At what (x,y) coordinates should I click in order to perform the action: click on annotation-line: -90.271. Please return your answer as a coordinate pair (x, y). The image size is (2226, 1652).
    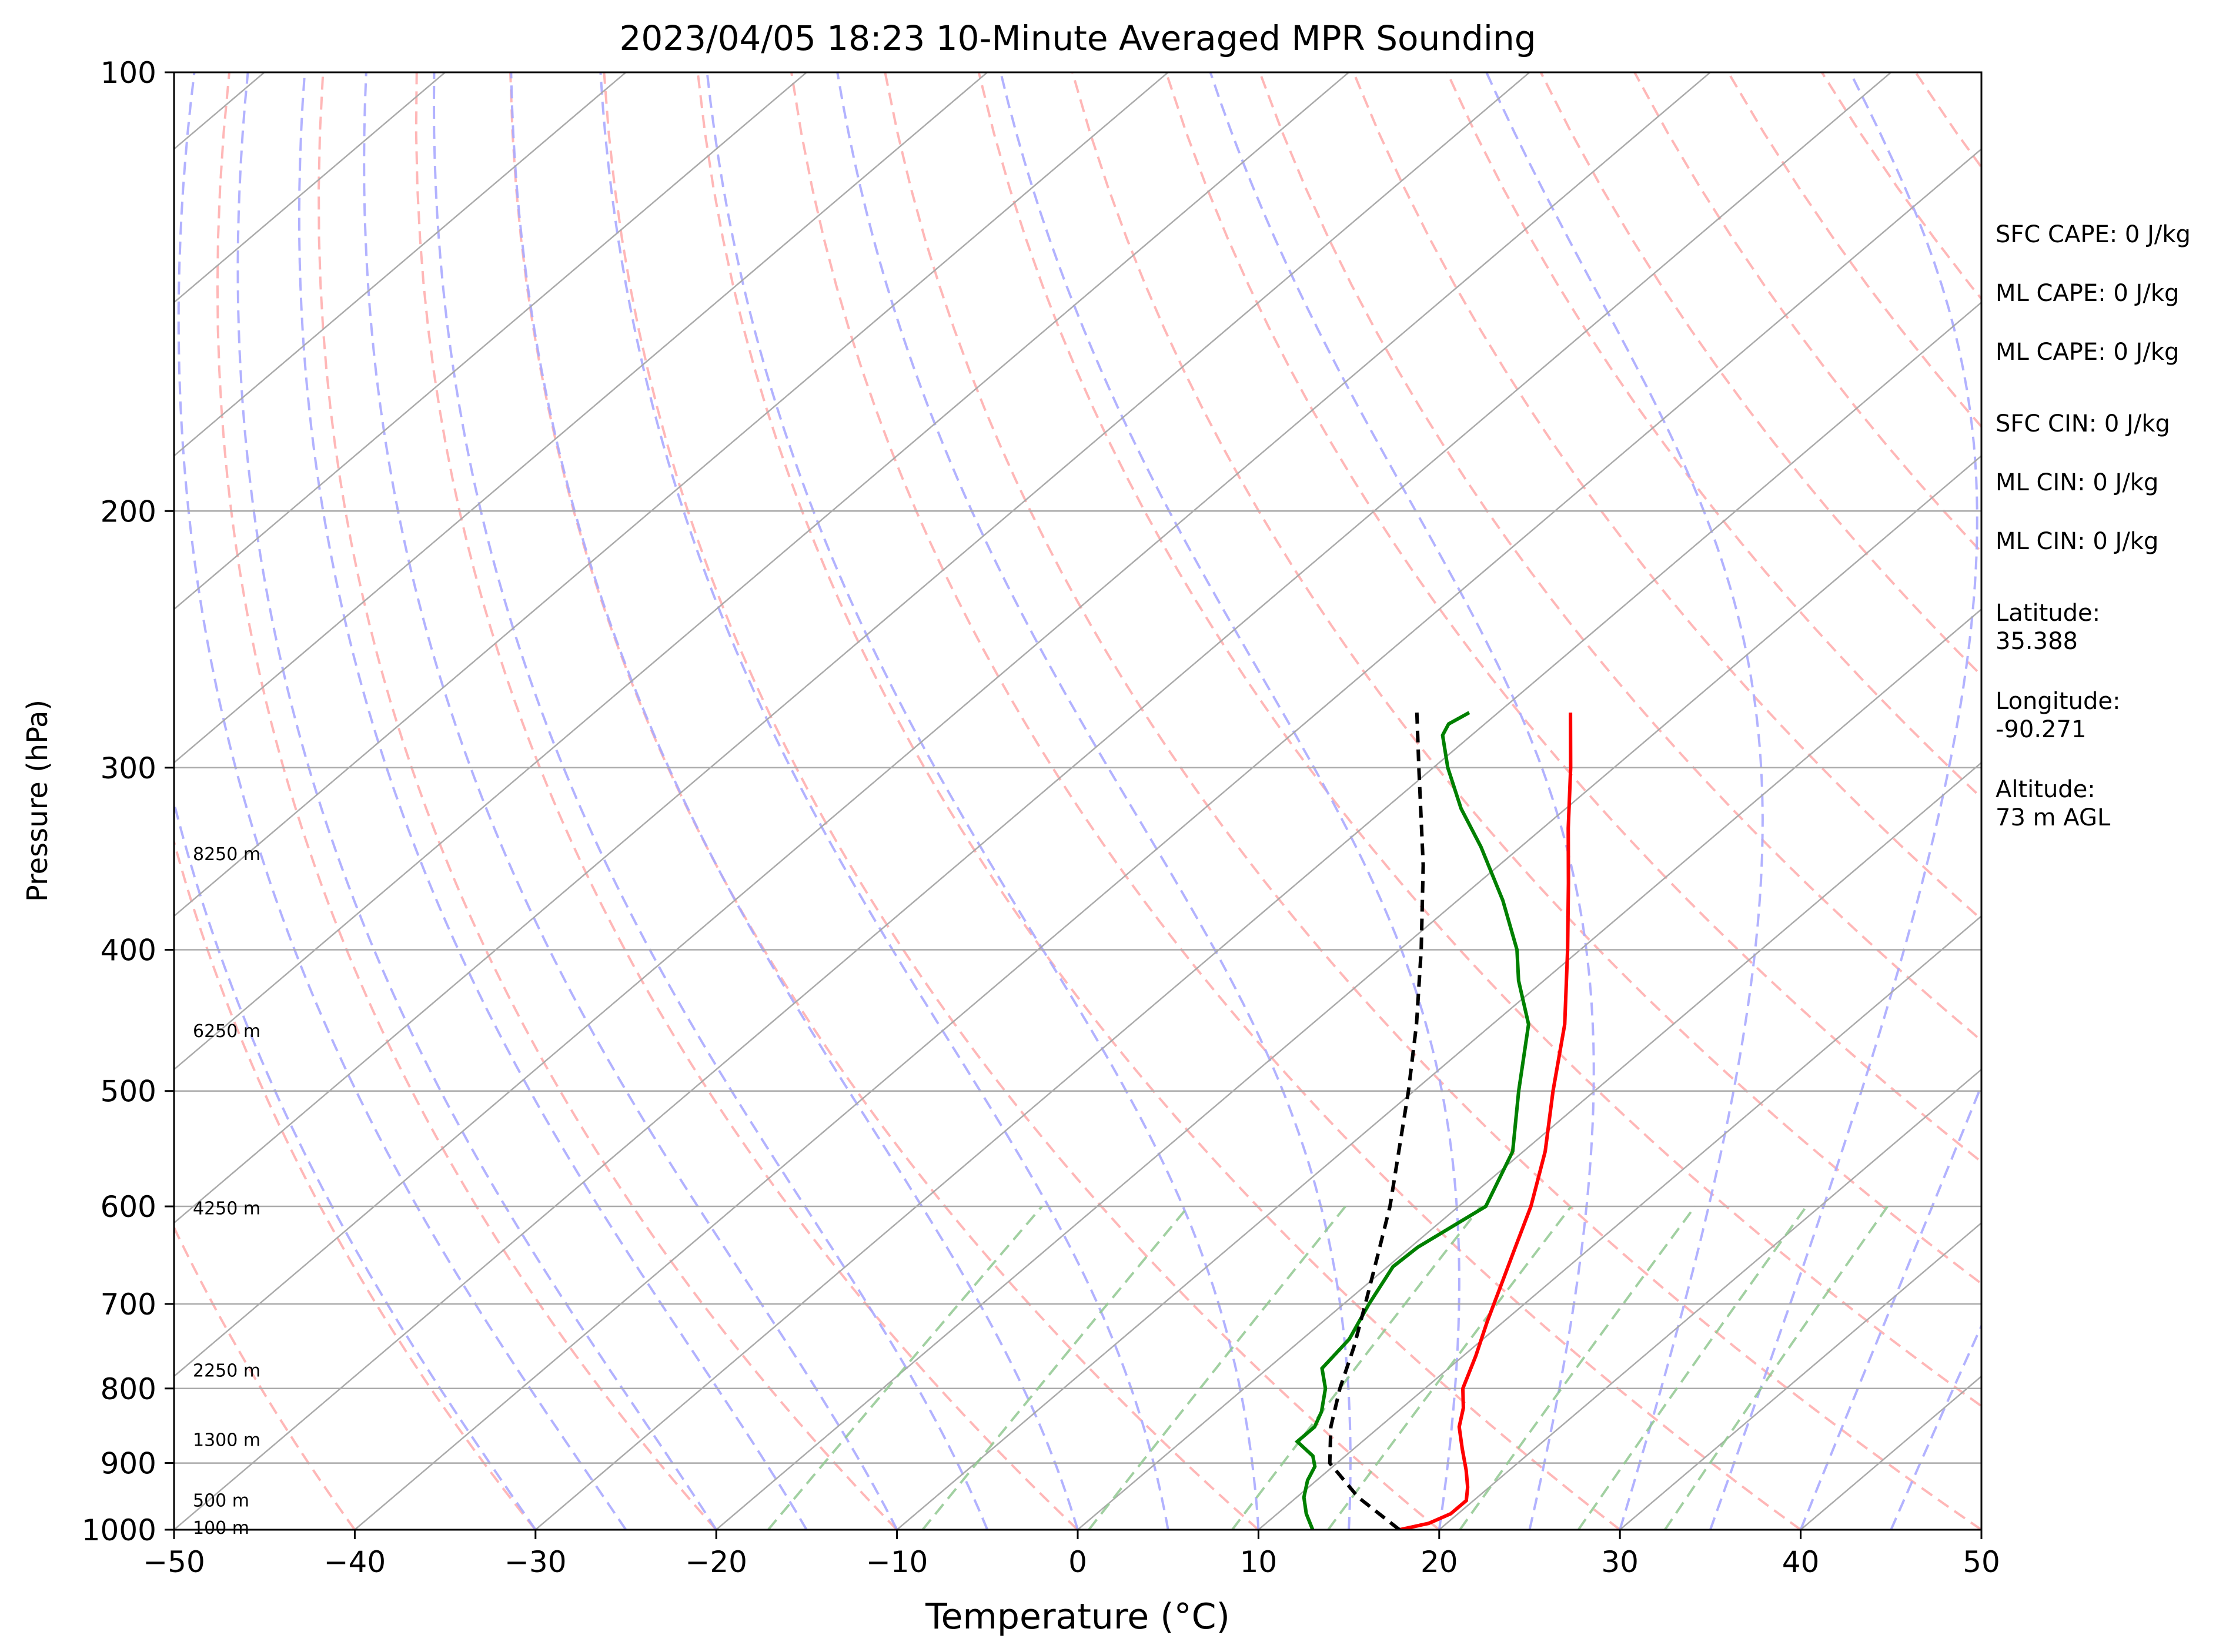
    Looking at the image, I should click on (2041, 730).